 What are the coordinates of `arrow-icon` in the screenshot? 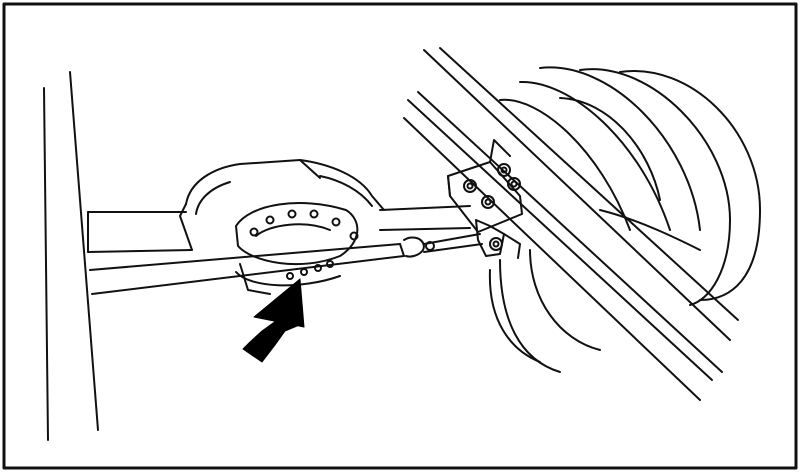 It's located at (273, 320).